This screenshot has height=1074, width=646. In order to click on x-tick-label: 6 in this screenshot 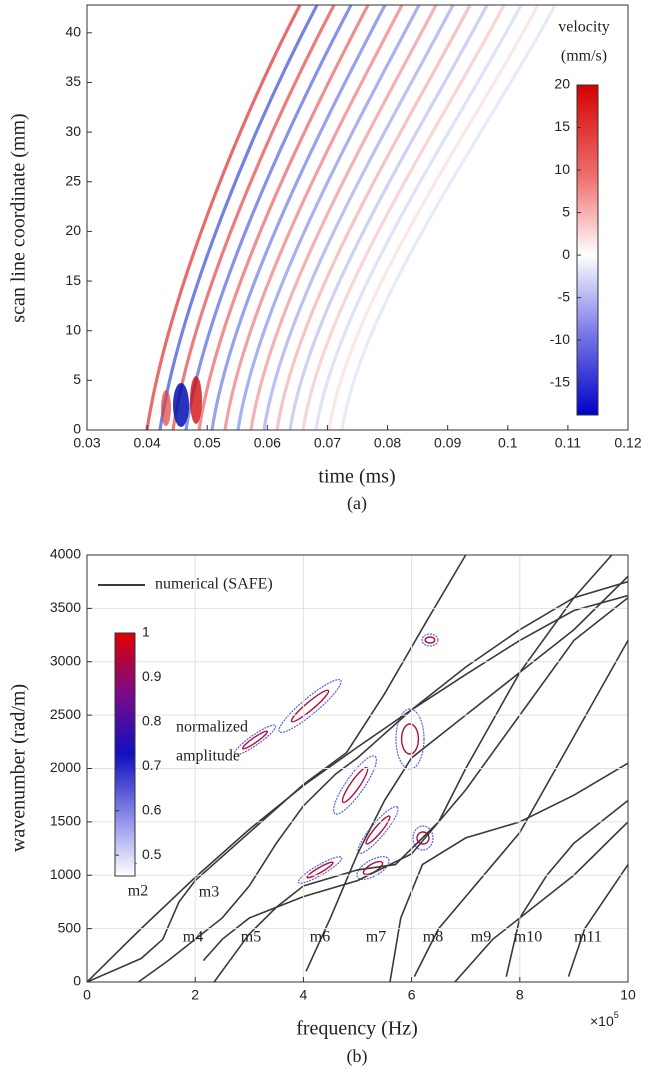, I will do `click(412, 995)`.